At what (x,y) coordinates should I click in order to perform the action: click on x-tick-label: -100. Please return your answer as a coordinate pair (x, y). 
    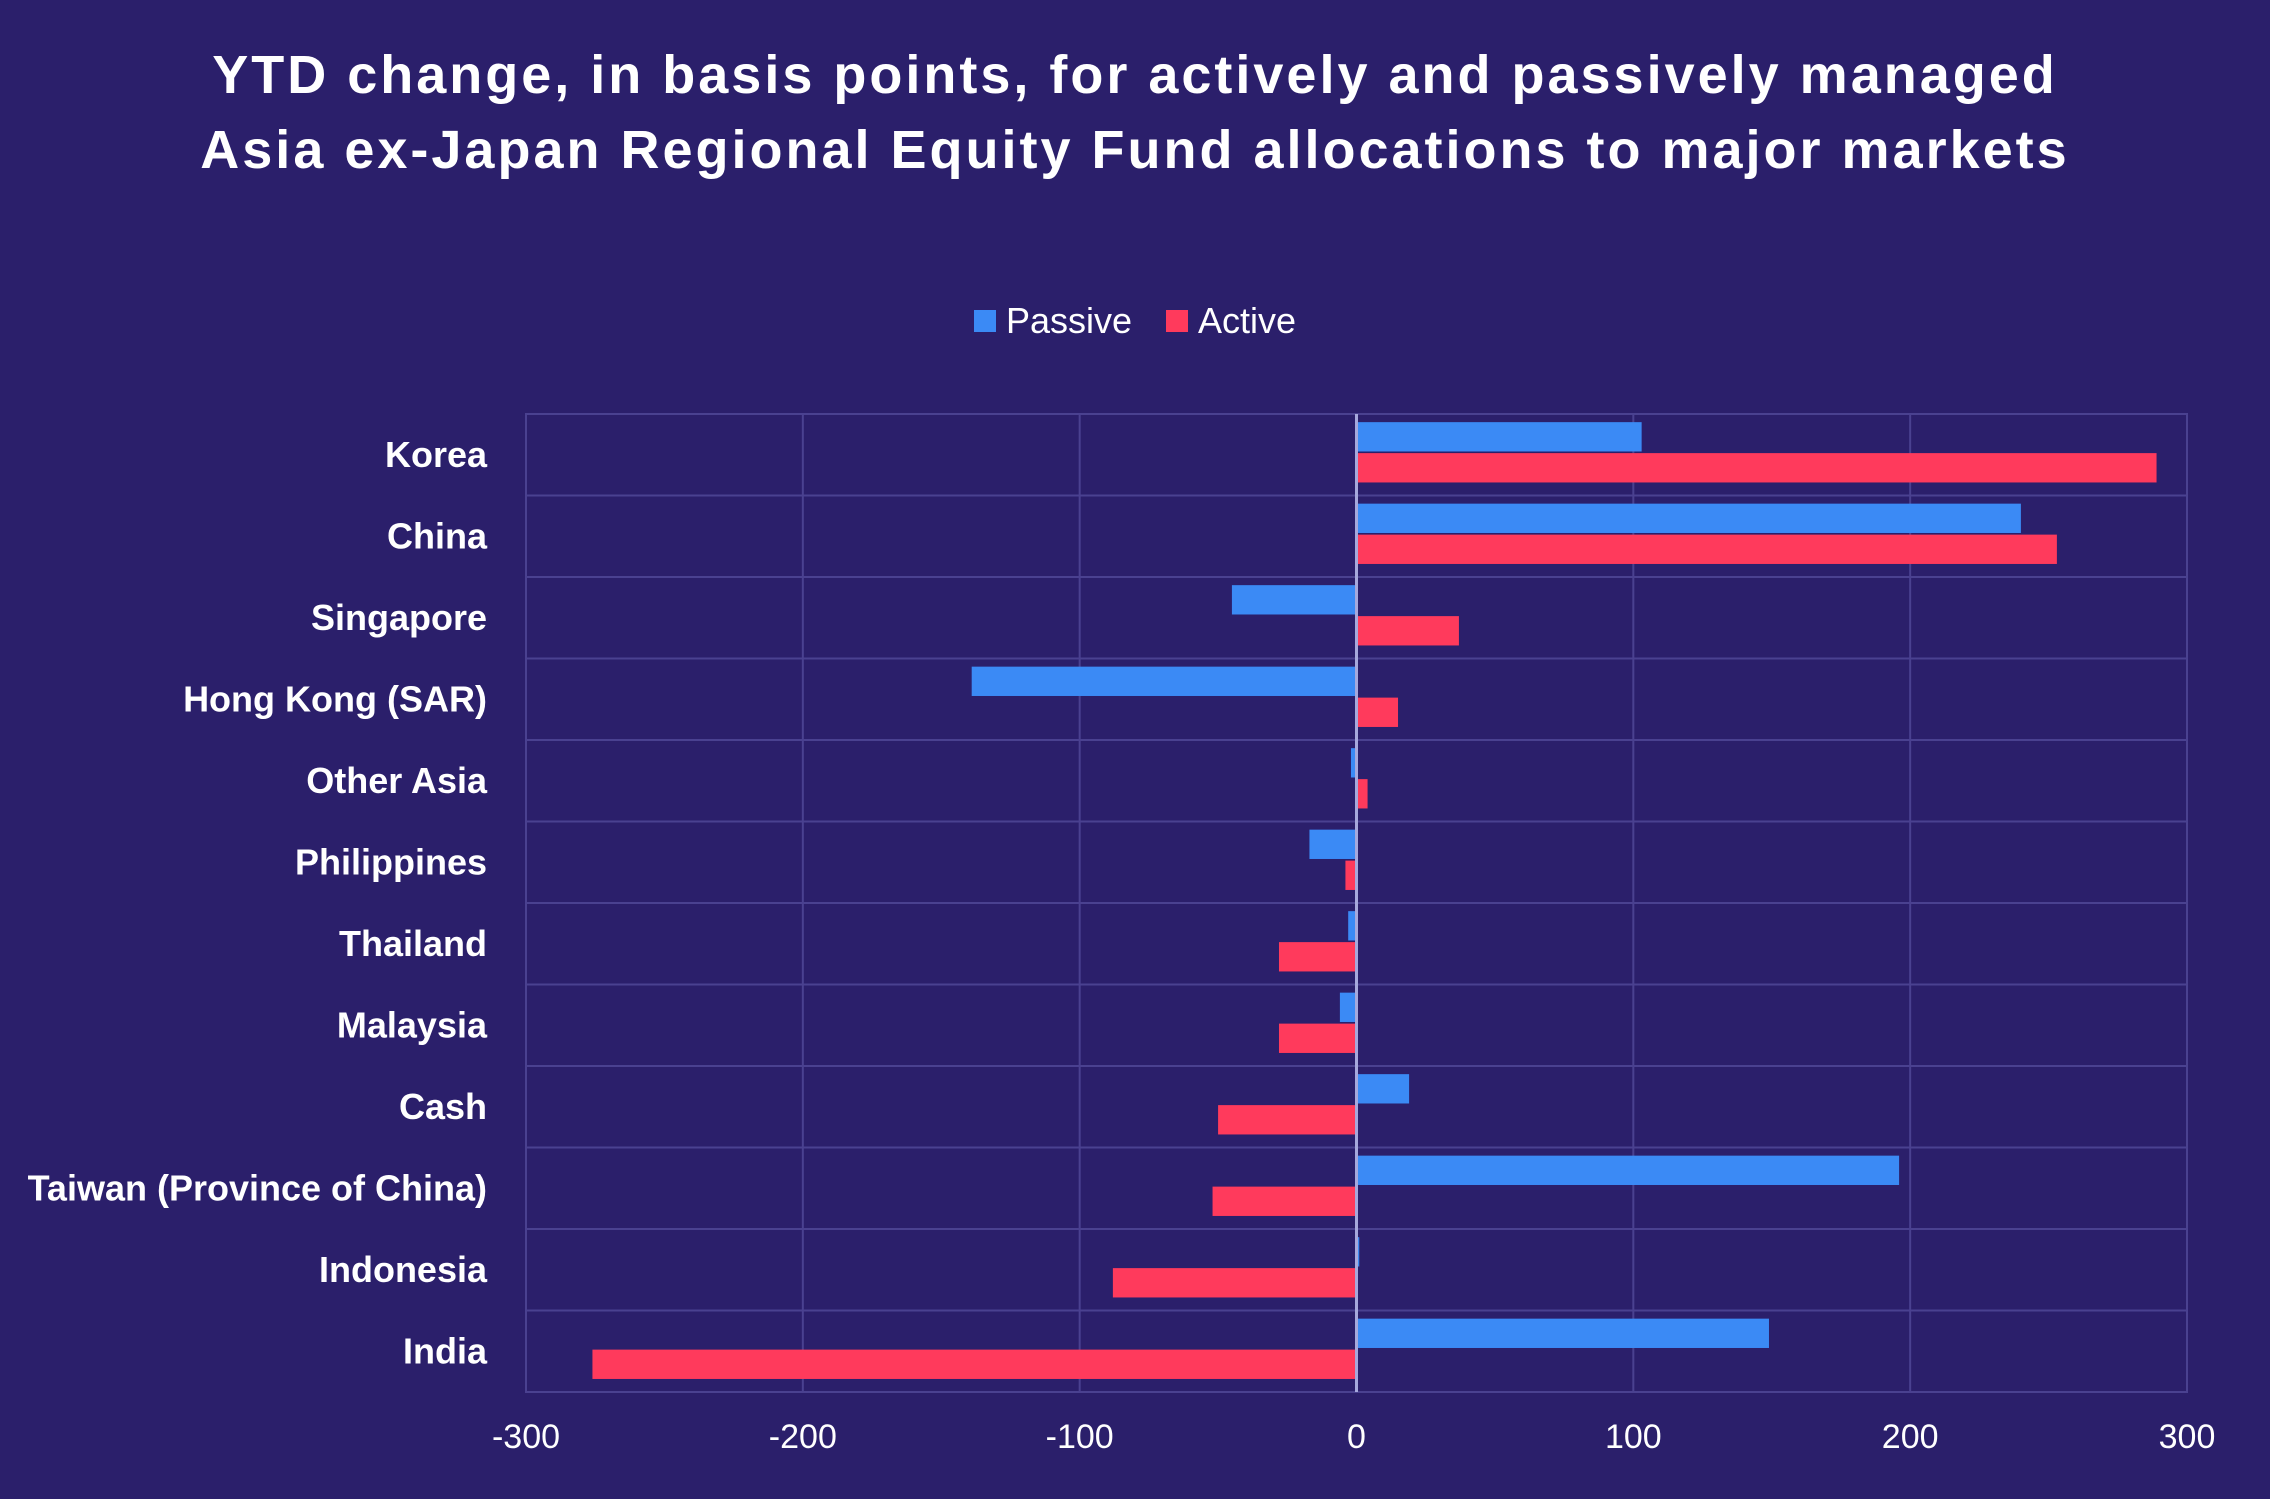
    Looking at the image, I should click on (1080, 1437).